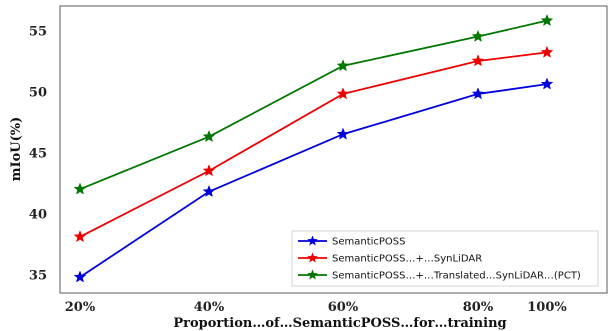 Image resolution: width=613 pixels, height=331 pixels. I want to click on legend-box, so click(445, 258).